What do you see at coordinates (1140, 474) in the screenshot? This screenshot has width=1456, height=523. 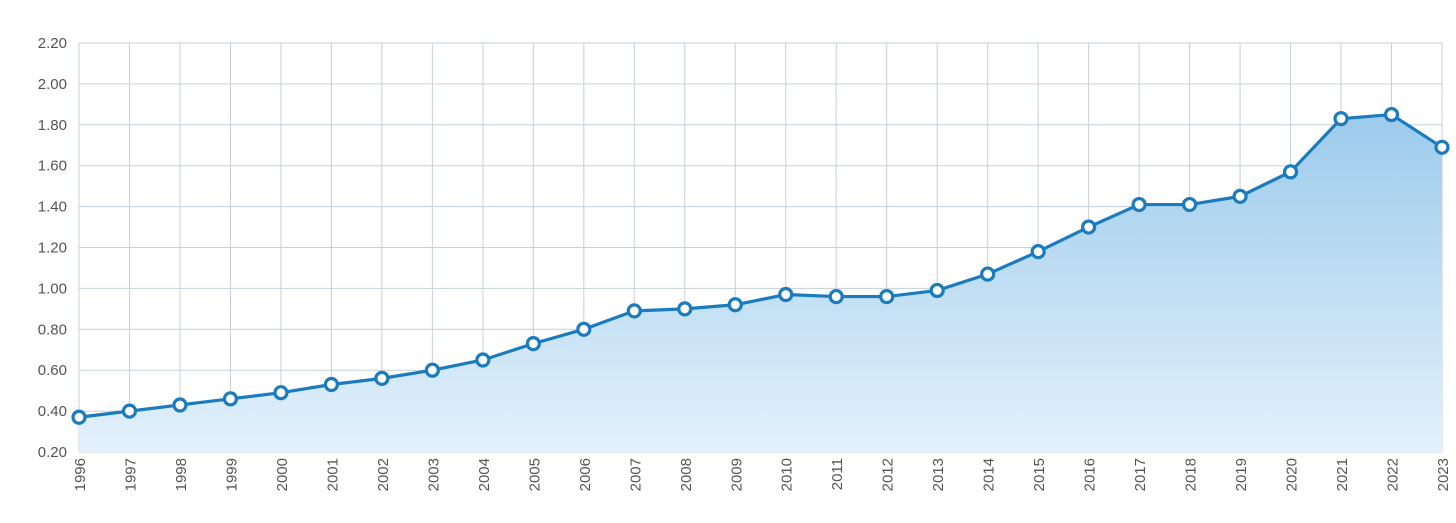 I see `x-tick-label: 2017` at bounding box center [1140, 474].